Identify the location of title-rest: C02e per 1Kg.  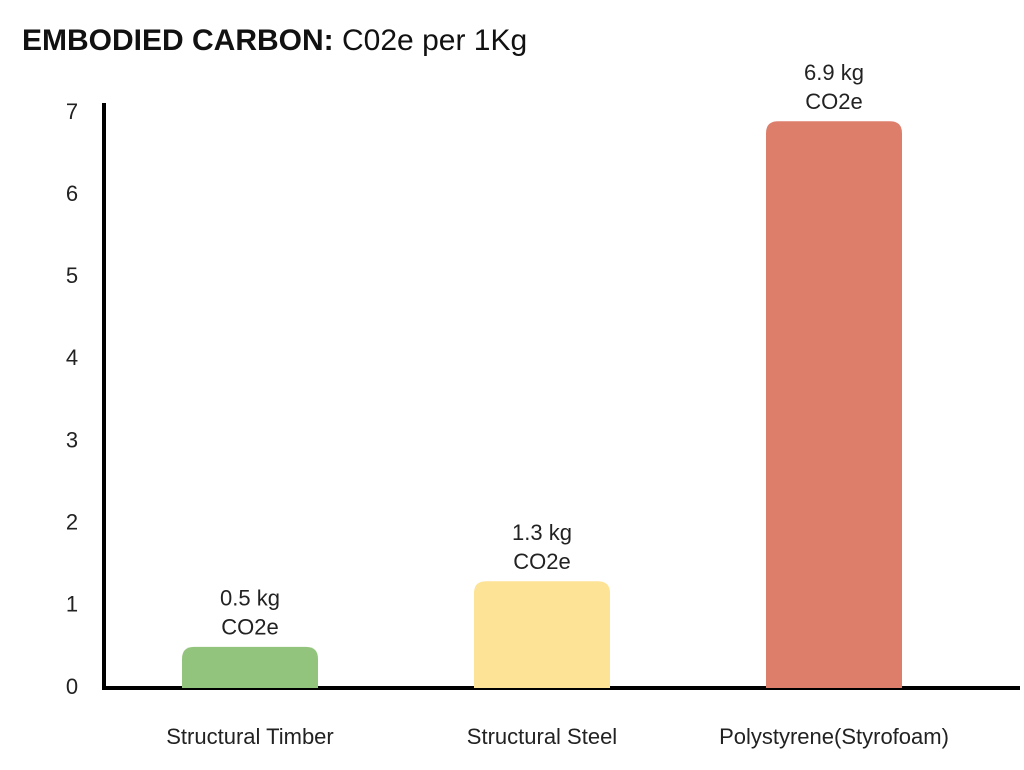
(434, 40).